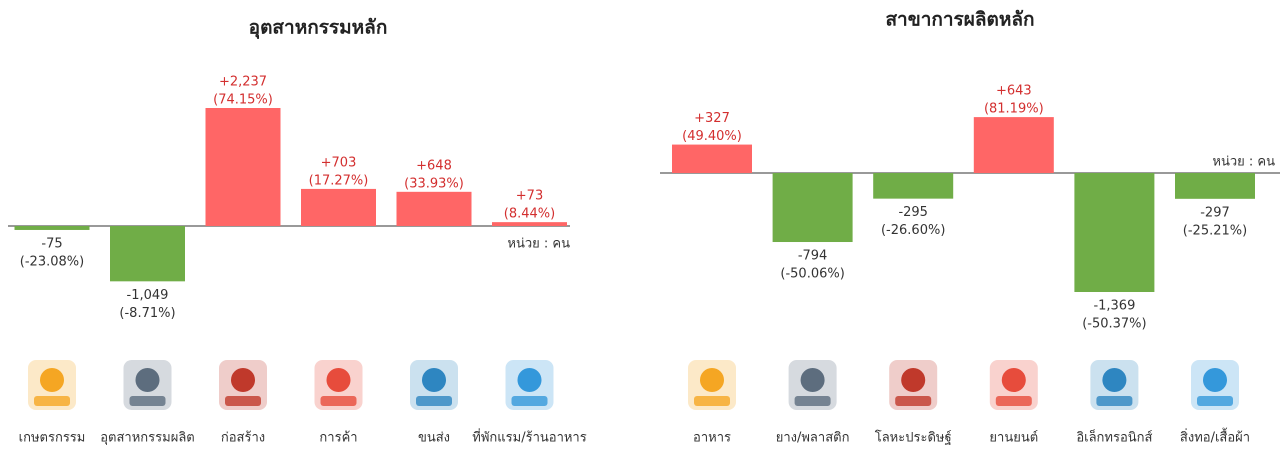 The height and width of the screenshot is (450, 1280). What do you see at coordinates (813, 438) in the screenshot?
I see `category-label: ยาง/พลาสติก` at bounding box center [813, 438].